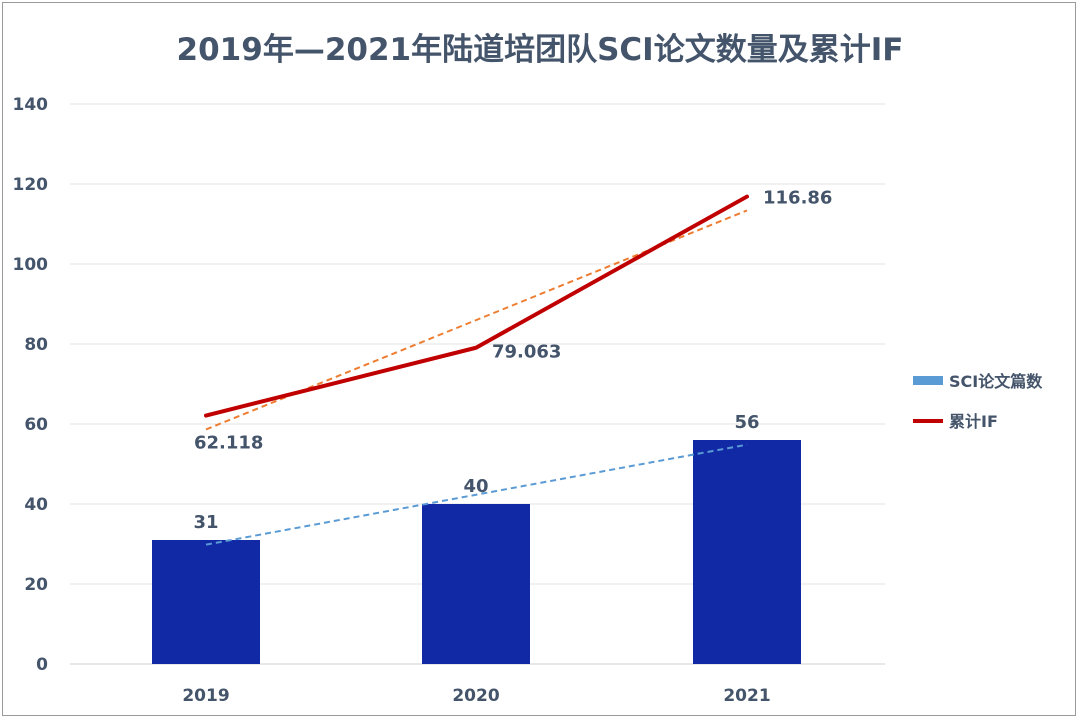 The image size is (1080, 720). I want to click on y-tick-label-40: 40, so click(36, 505).